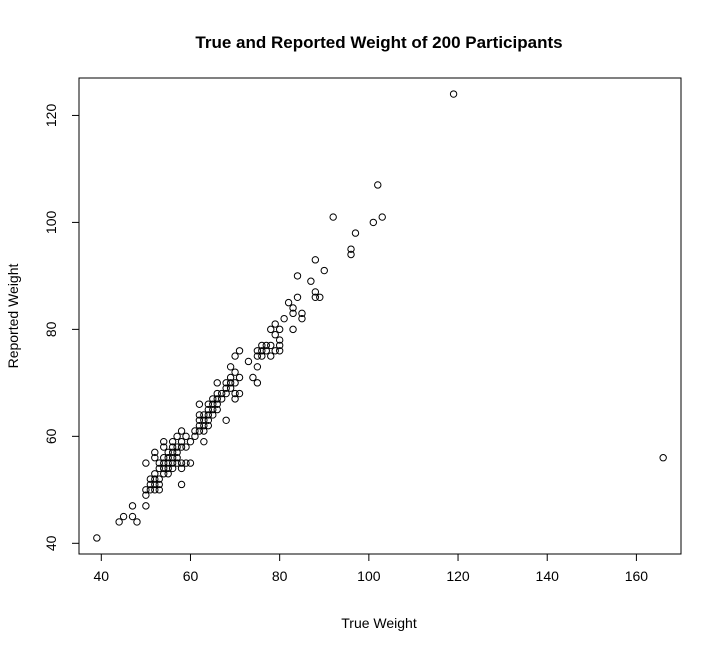 The height and width of the screenshot is (652, 721). What do you see at coordinates (51, 329) in the screenshot?
I see `y-tick-label: 80` at bounding box center [51, 329].